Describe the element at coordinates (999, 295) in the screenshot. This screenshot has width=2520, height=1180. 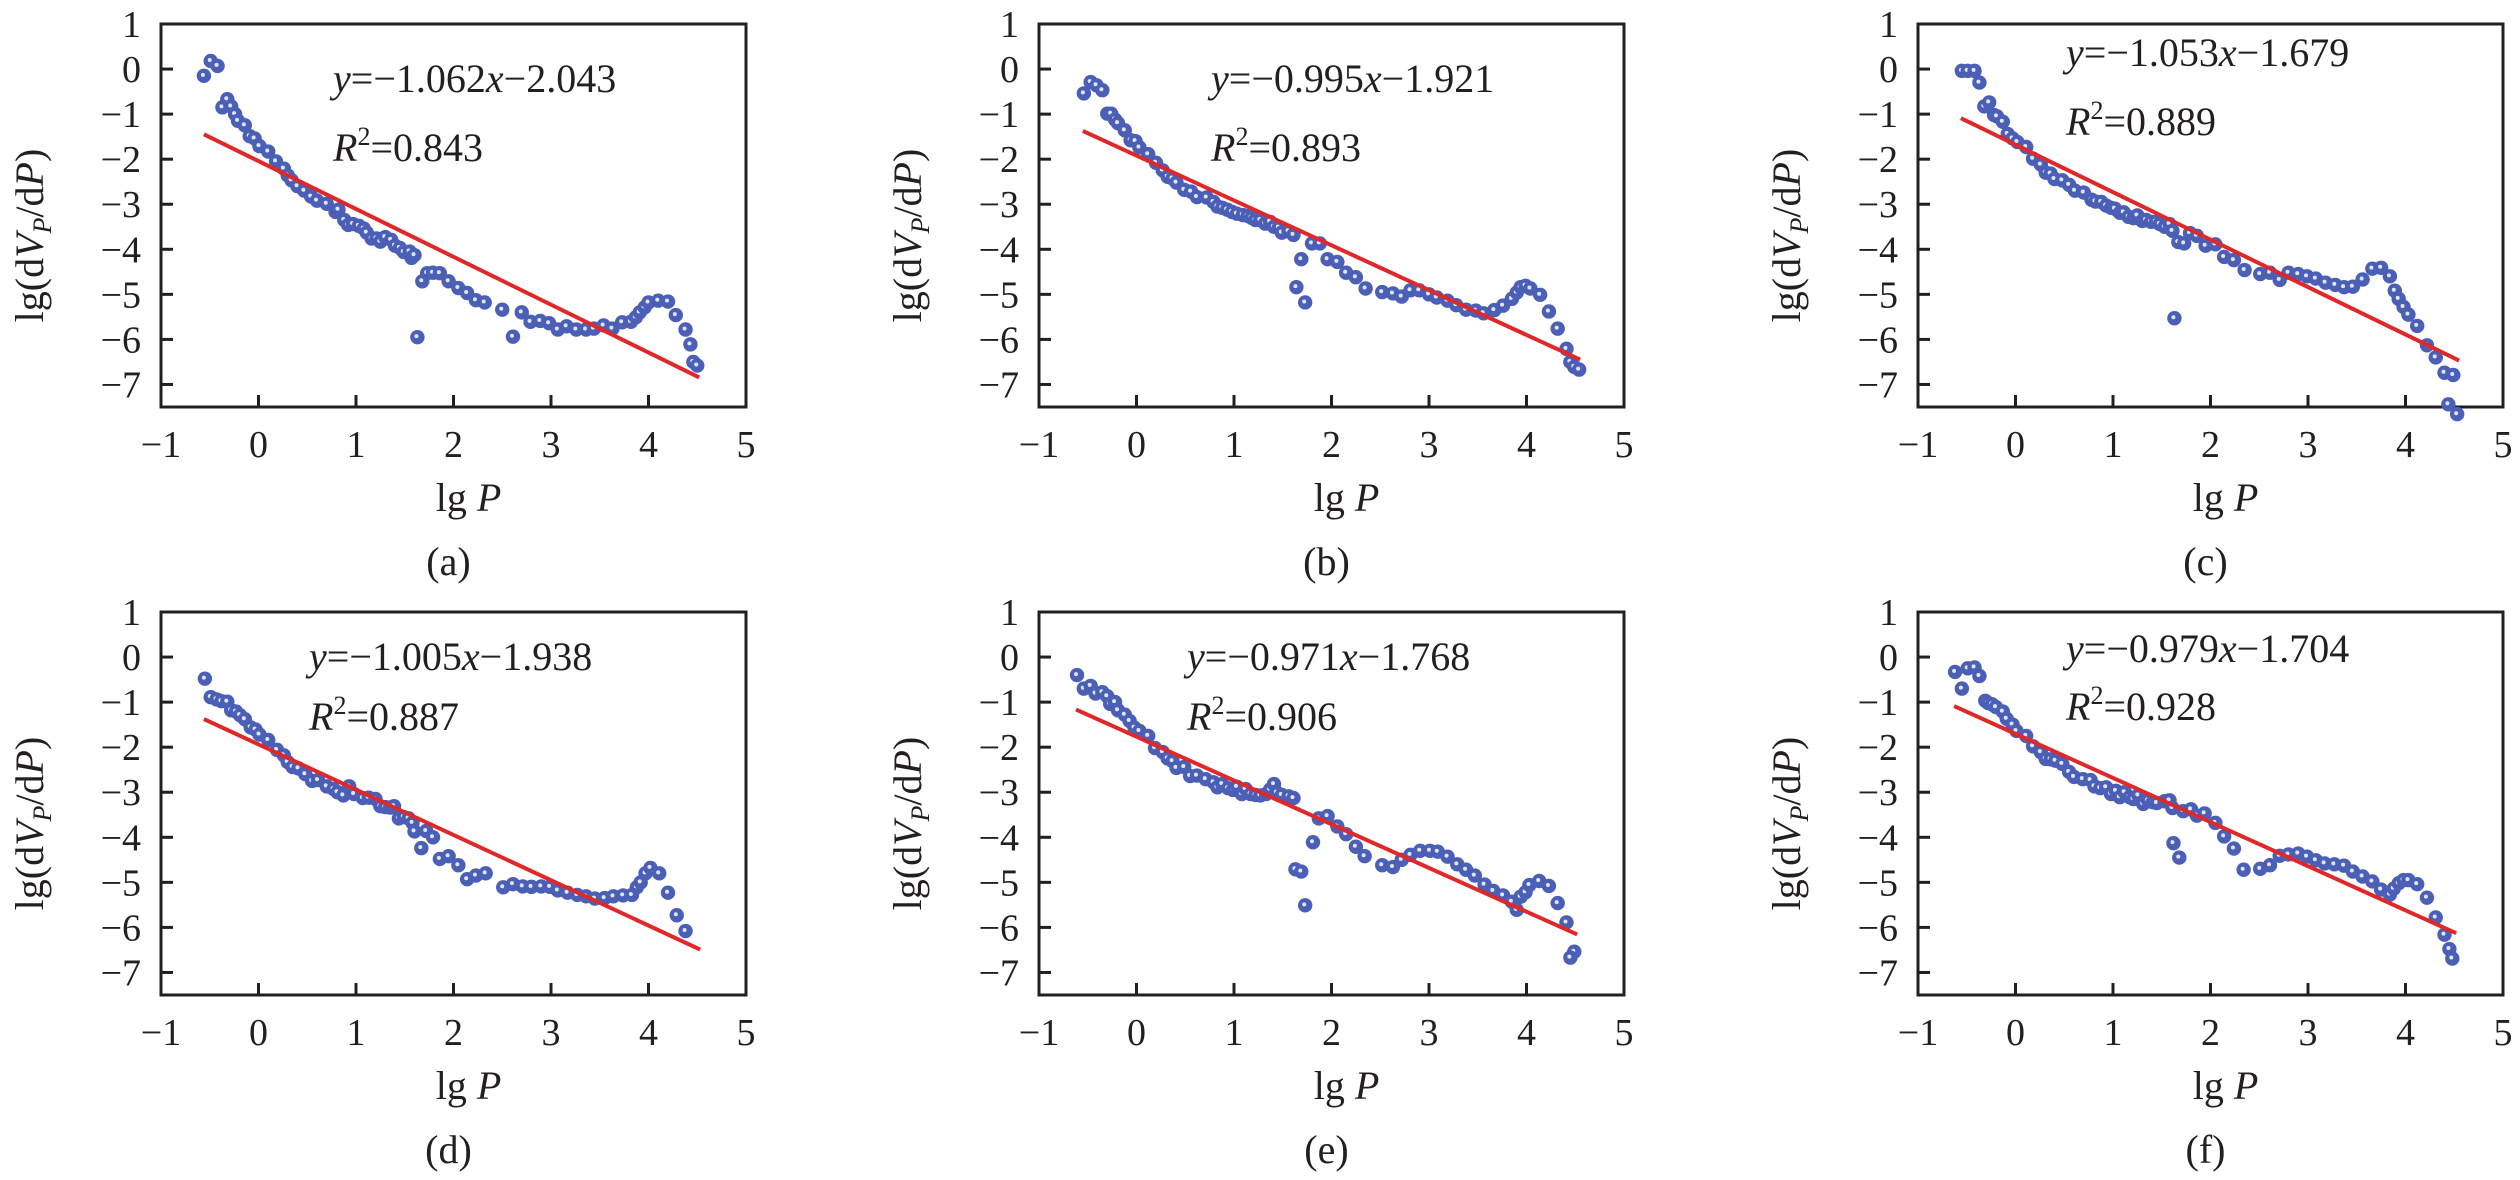
I see `y-tick-label: −5` at that location.